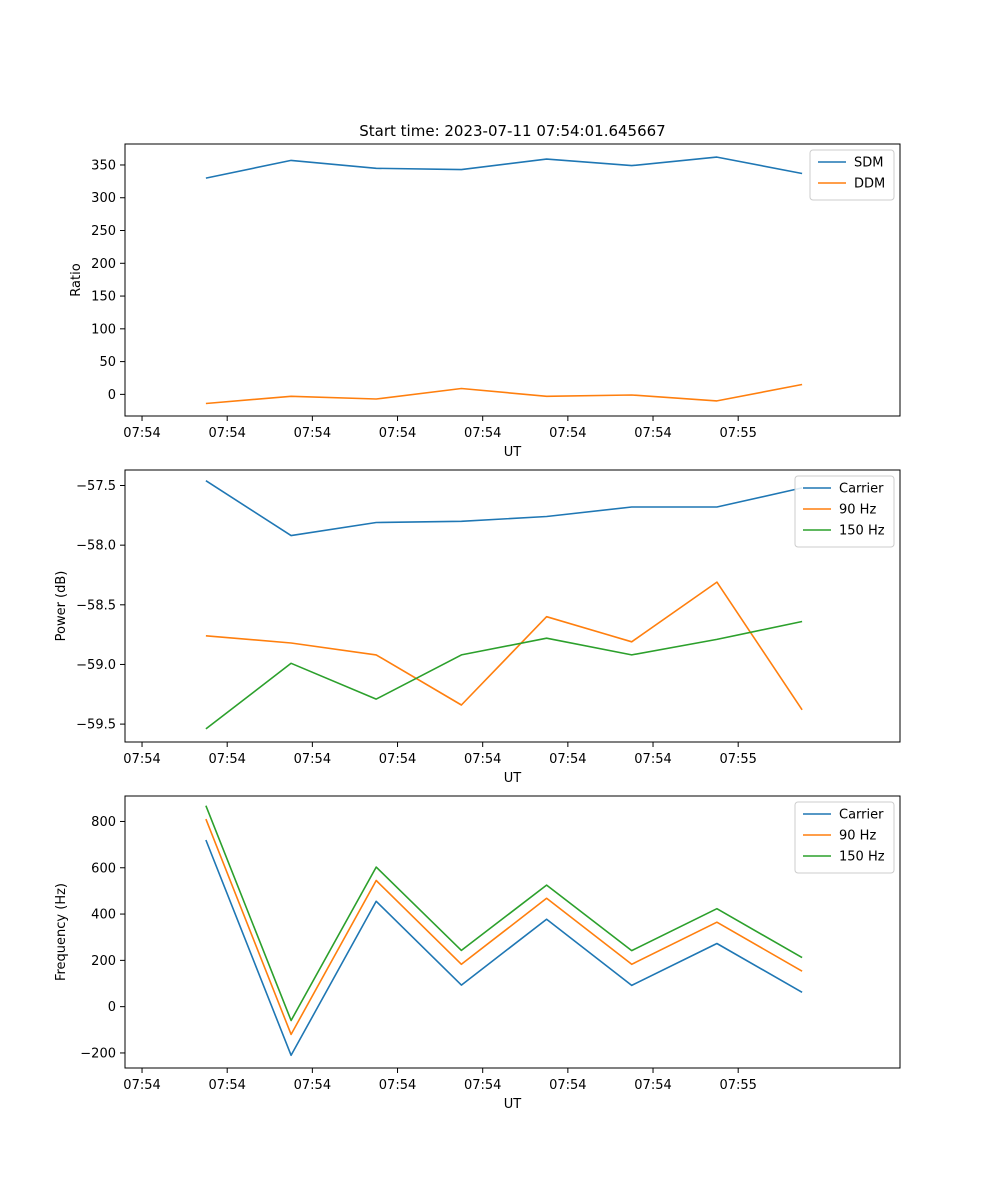 The image size is (1000, 1200). I want to click on y-axis-label: Power (dB), so click(61, 606).